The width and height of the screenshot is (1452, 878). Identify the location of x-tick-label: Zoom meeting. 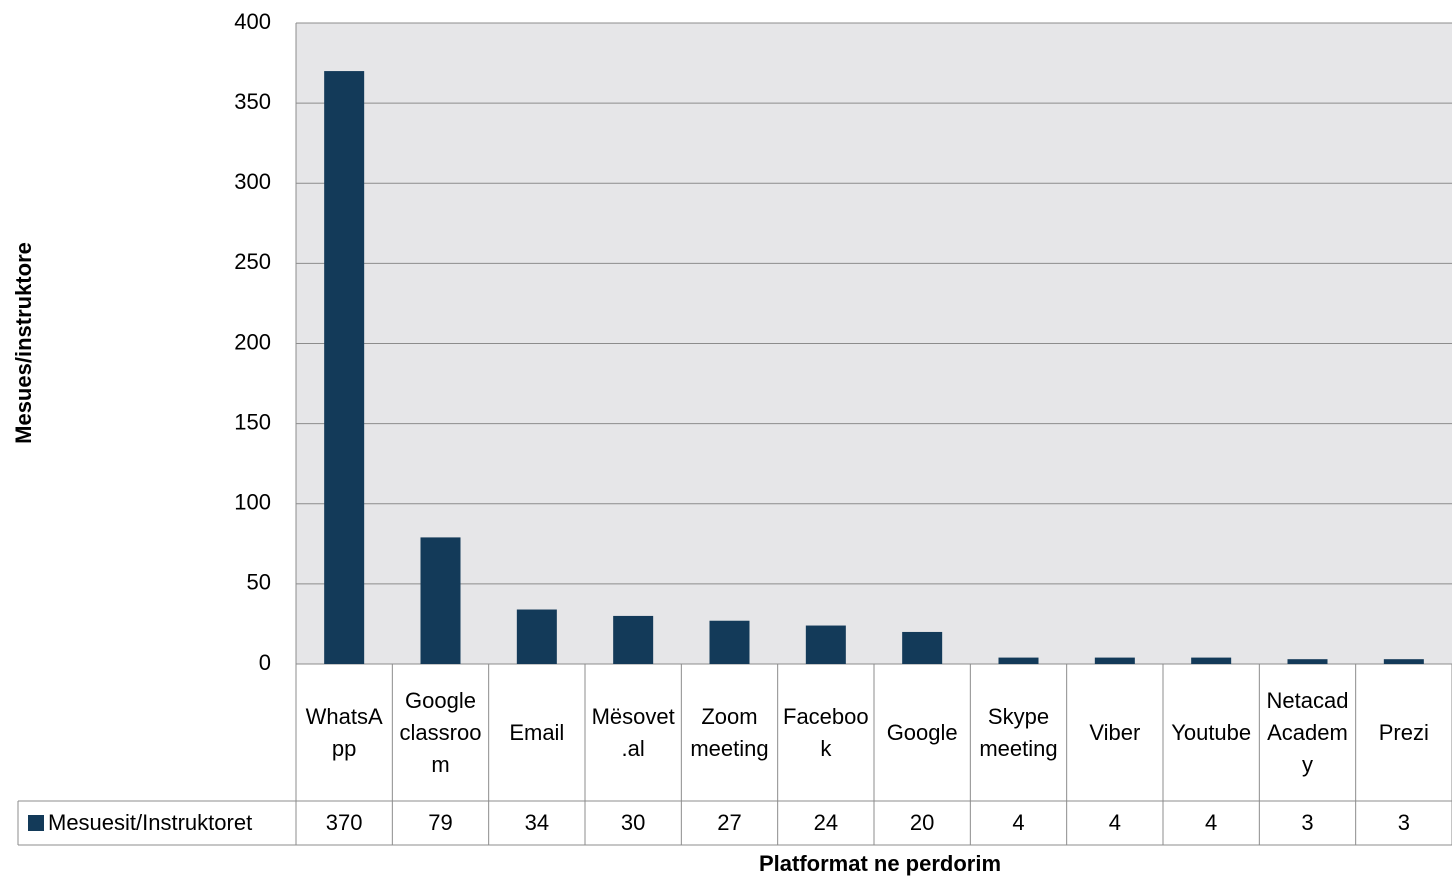
(729, 732).